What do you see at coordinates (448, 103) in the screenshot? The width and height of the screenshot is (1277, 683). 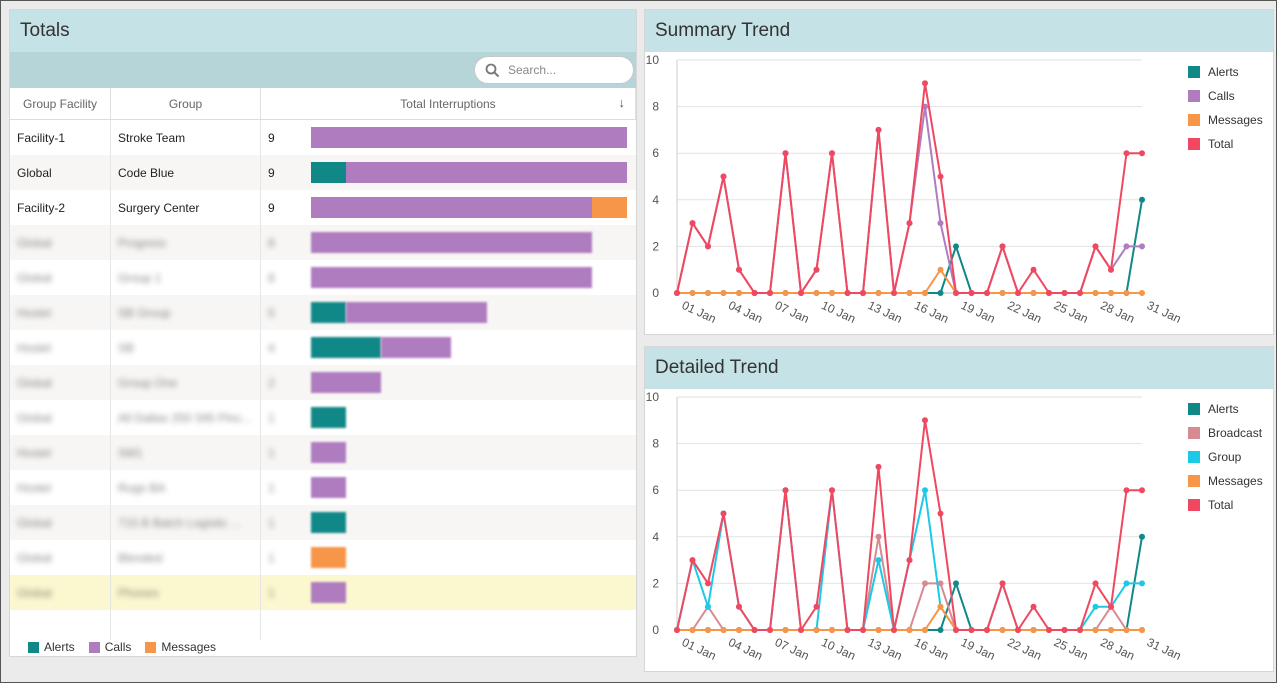 I see `column-header-total-interruptions: Total Interruptions ↓` at bounding box center [448, 103].